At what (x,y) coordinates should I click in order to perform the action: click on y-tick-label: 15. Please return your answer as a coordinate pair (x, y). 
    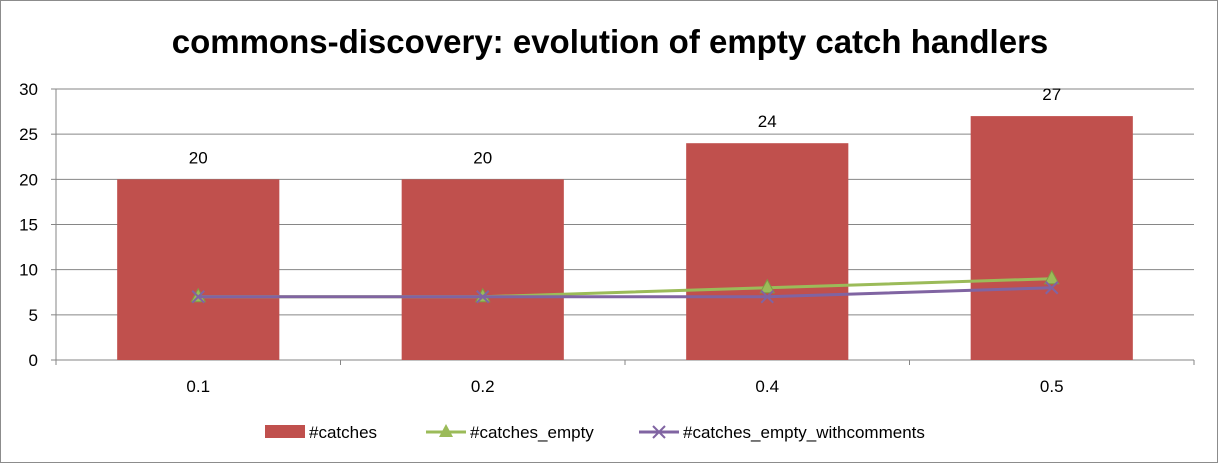
    Looking at the image, I should click on (28, 225).